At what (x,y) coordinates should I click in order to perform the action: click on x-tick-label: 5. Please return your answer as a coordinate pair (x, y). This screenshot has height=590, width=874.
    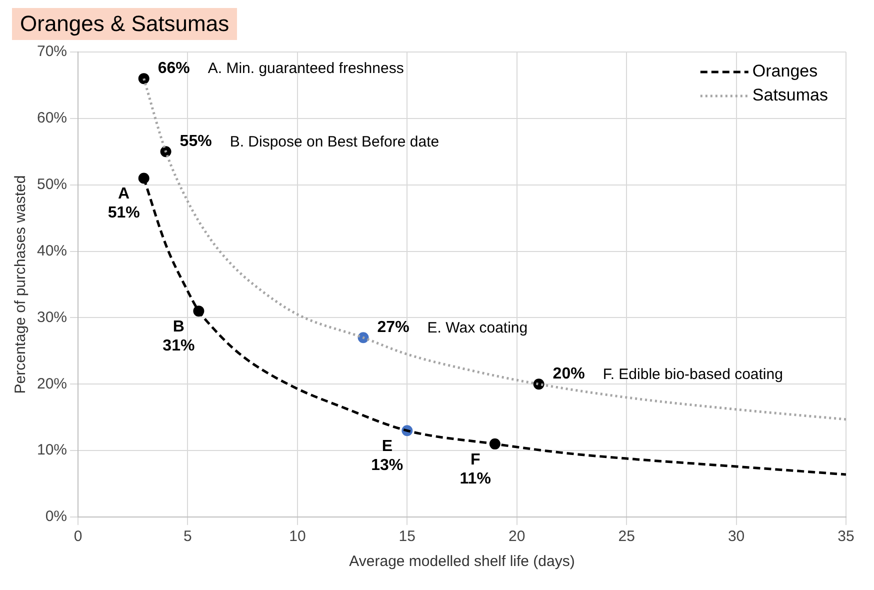
    Looking at the image, I should click on (188, 537).